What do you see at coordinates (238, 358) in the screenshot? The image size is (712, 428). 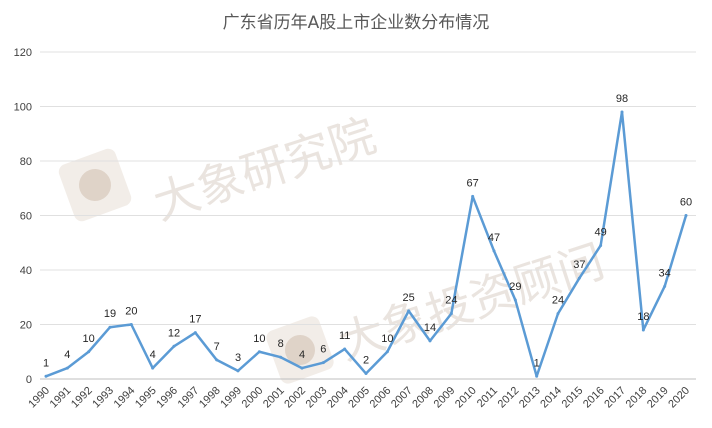 I see `data-label: 3` at bounding box center [238, 358].